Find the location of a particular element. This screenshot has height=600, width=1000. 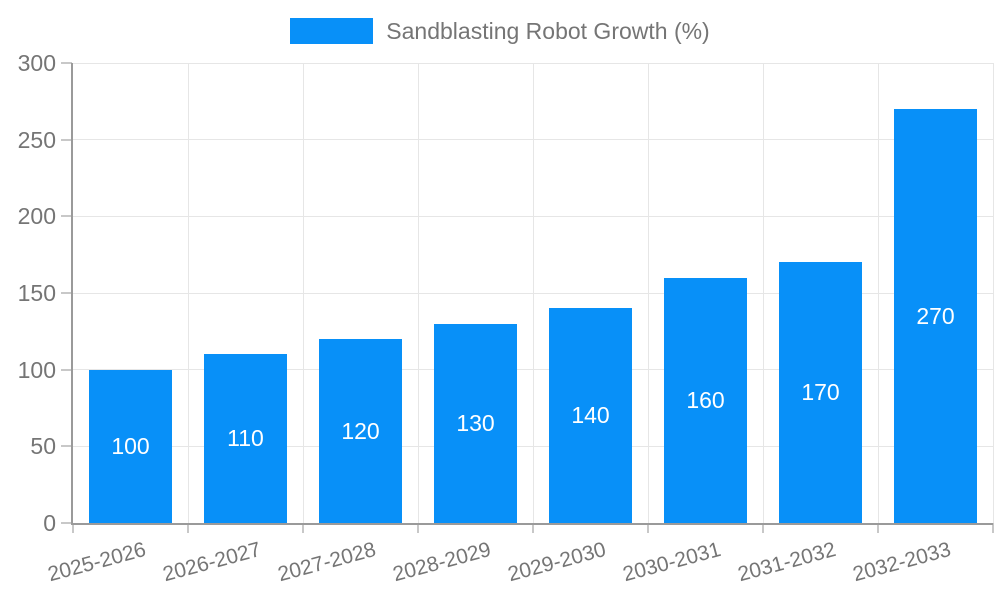

bar-value-label: 120 is located at coordinates (360, 430).